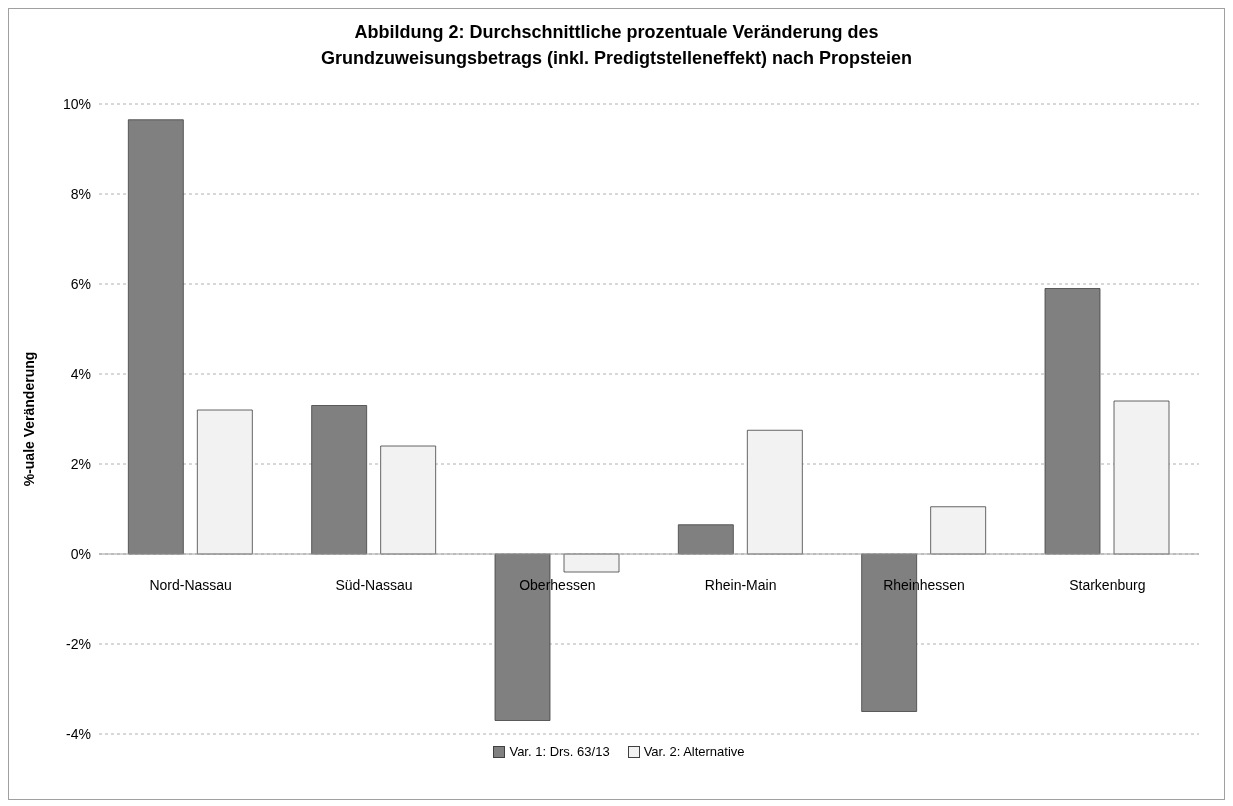 The width and height of the screenshot is (1233, 806). What do you see at coordinates (740, 584) in the screenshot?
I see `x-tick-label: Rhein-Main` at bounding box center [740, 584].